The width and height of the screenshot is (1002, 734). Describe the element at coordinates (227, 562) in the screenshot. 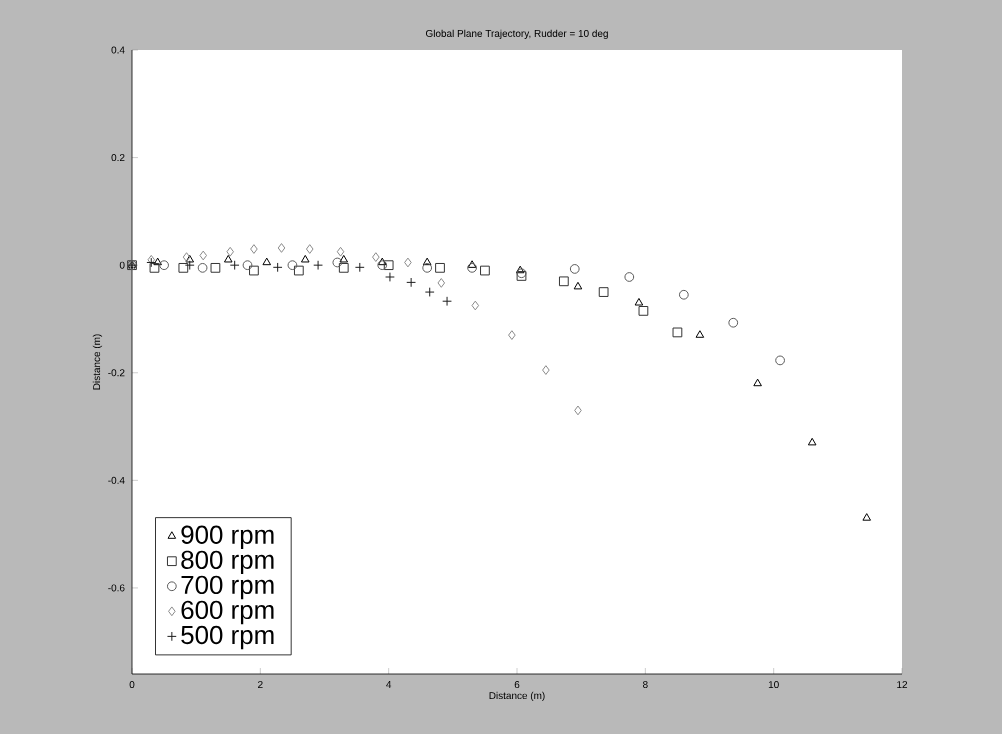

I see `legend-label: 800 rpm` at that location.